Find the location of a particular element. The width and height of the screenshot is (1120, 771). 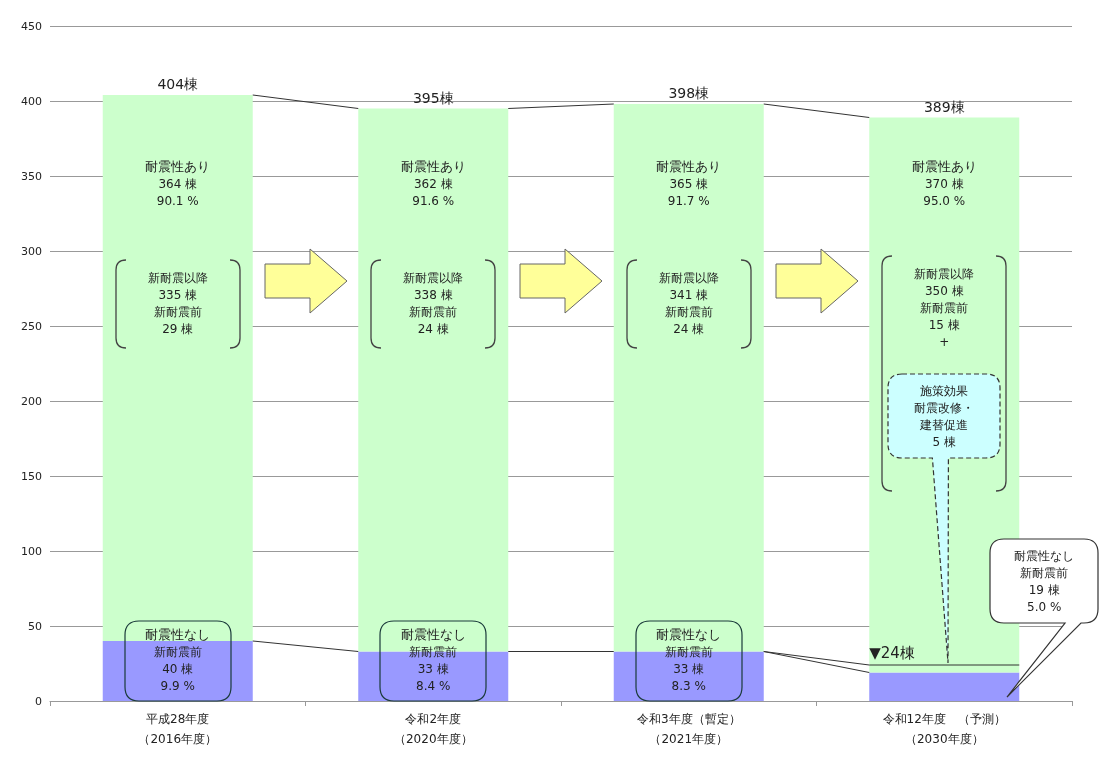

annotation: 341 棟 is located at coordinates (689, 295).